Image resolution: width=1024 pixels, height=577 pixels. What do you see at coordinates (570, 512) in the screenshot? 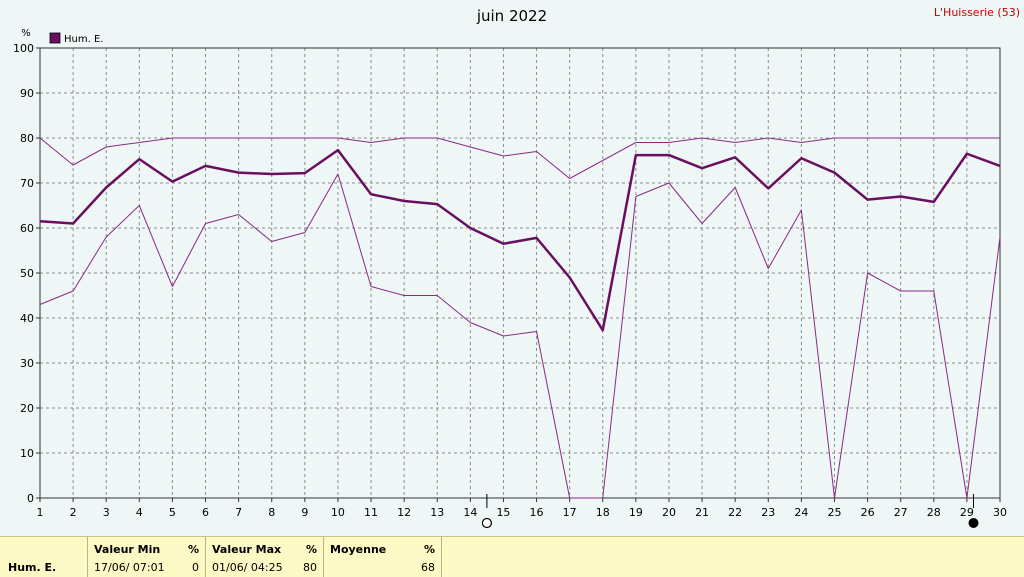
I see `x-tick-label: 17` at bounding box center [570, 512].